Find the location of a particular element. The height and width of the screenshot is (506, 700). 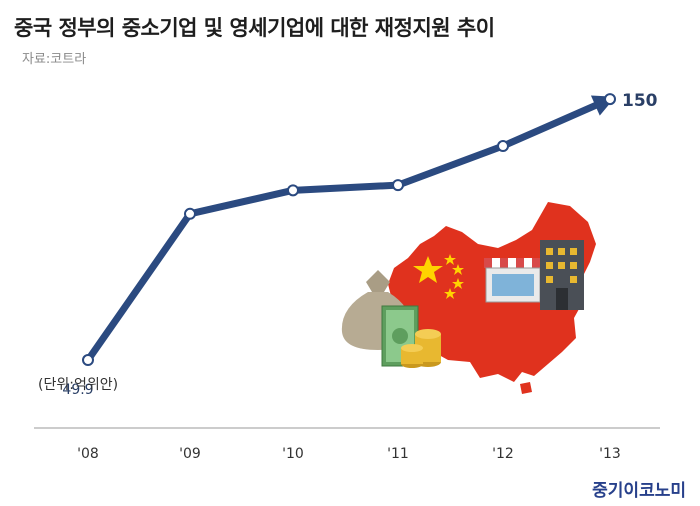

x-tick-label: '08 is located at coordinates (88, 454).